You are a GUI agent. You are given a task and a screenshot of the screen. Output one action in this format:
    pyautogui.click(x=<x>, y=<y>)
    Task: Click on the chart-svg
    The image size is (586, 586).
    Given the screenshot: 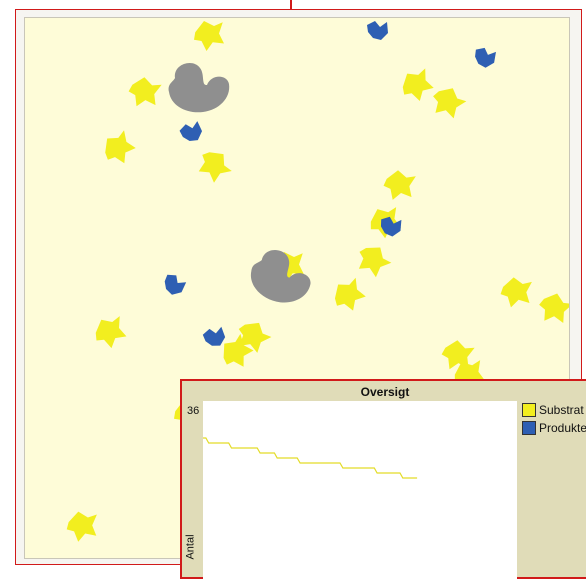 What is the action you would take?
    pyautogui.click(x=310, y=458)
    